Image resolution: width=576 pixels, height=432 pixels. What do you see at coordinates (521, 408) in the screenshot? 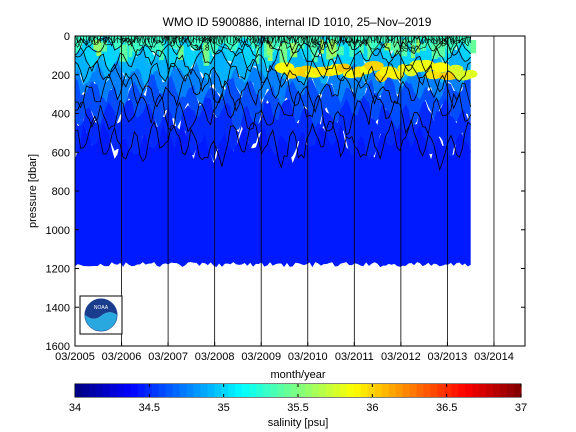
I see `colorbar-tick-label: 37` at bounding box center [521, 408].